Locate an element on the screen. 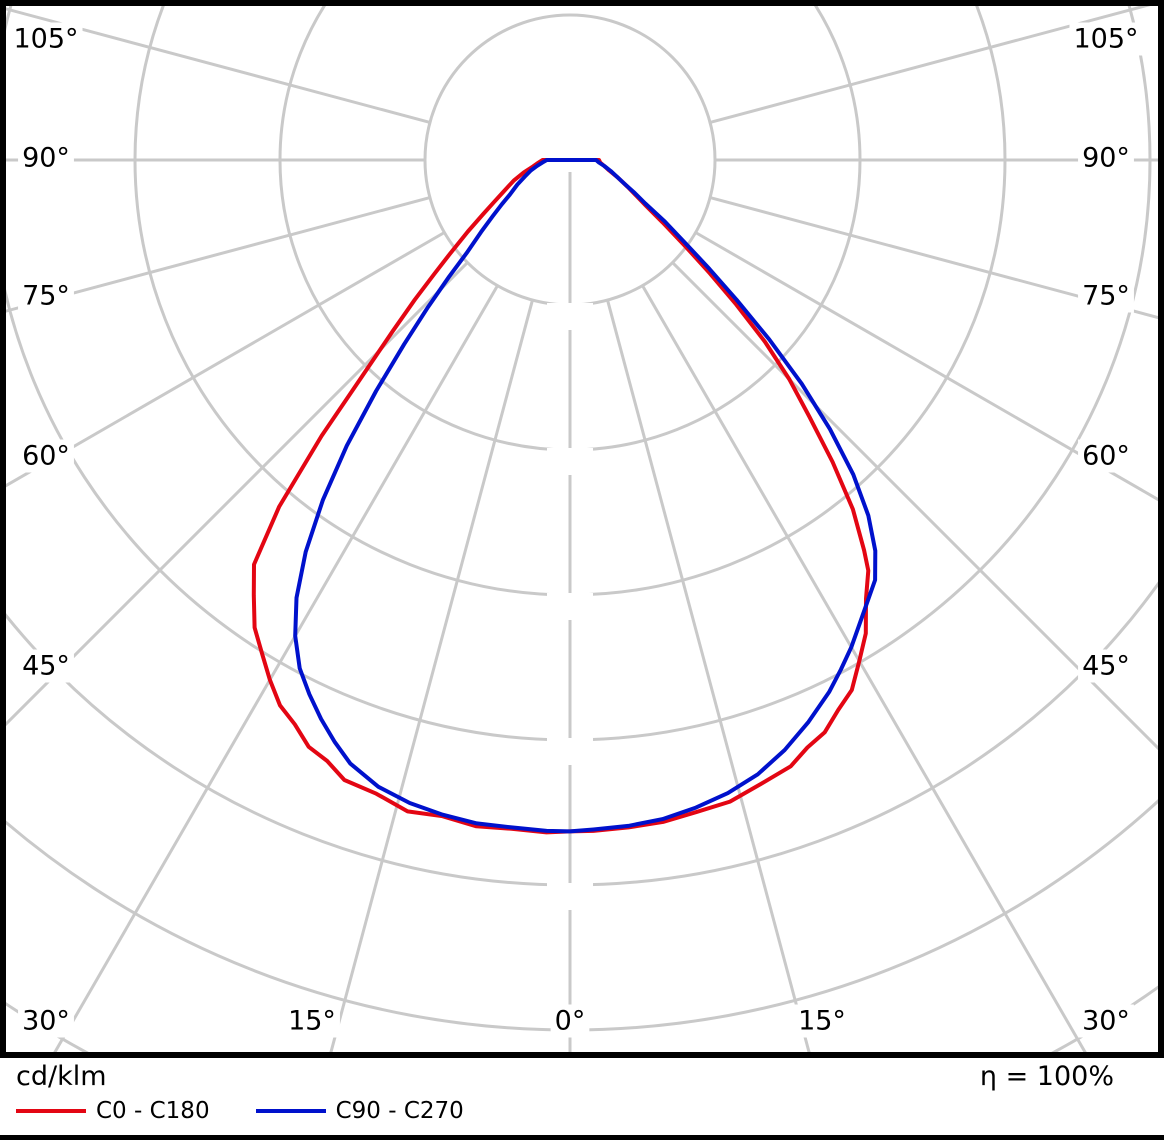 This screenshot has height=1140, width=1164. efficiency-label: η = 100% is located at coordinates (1046, 1076).